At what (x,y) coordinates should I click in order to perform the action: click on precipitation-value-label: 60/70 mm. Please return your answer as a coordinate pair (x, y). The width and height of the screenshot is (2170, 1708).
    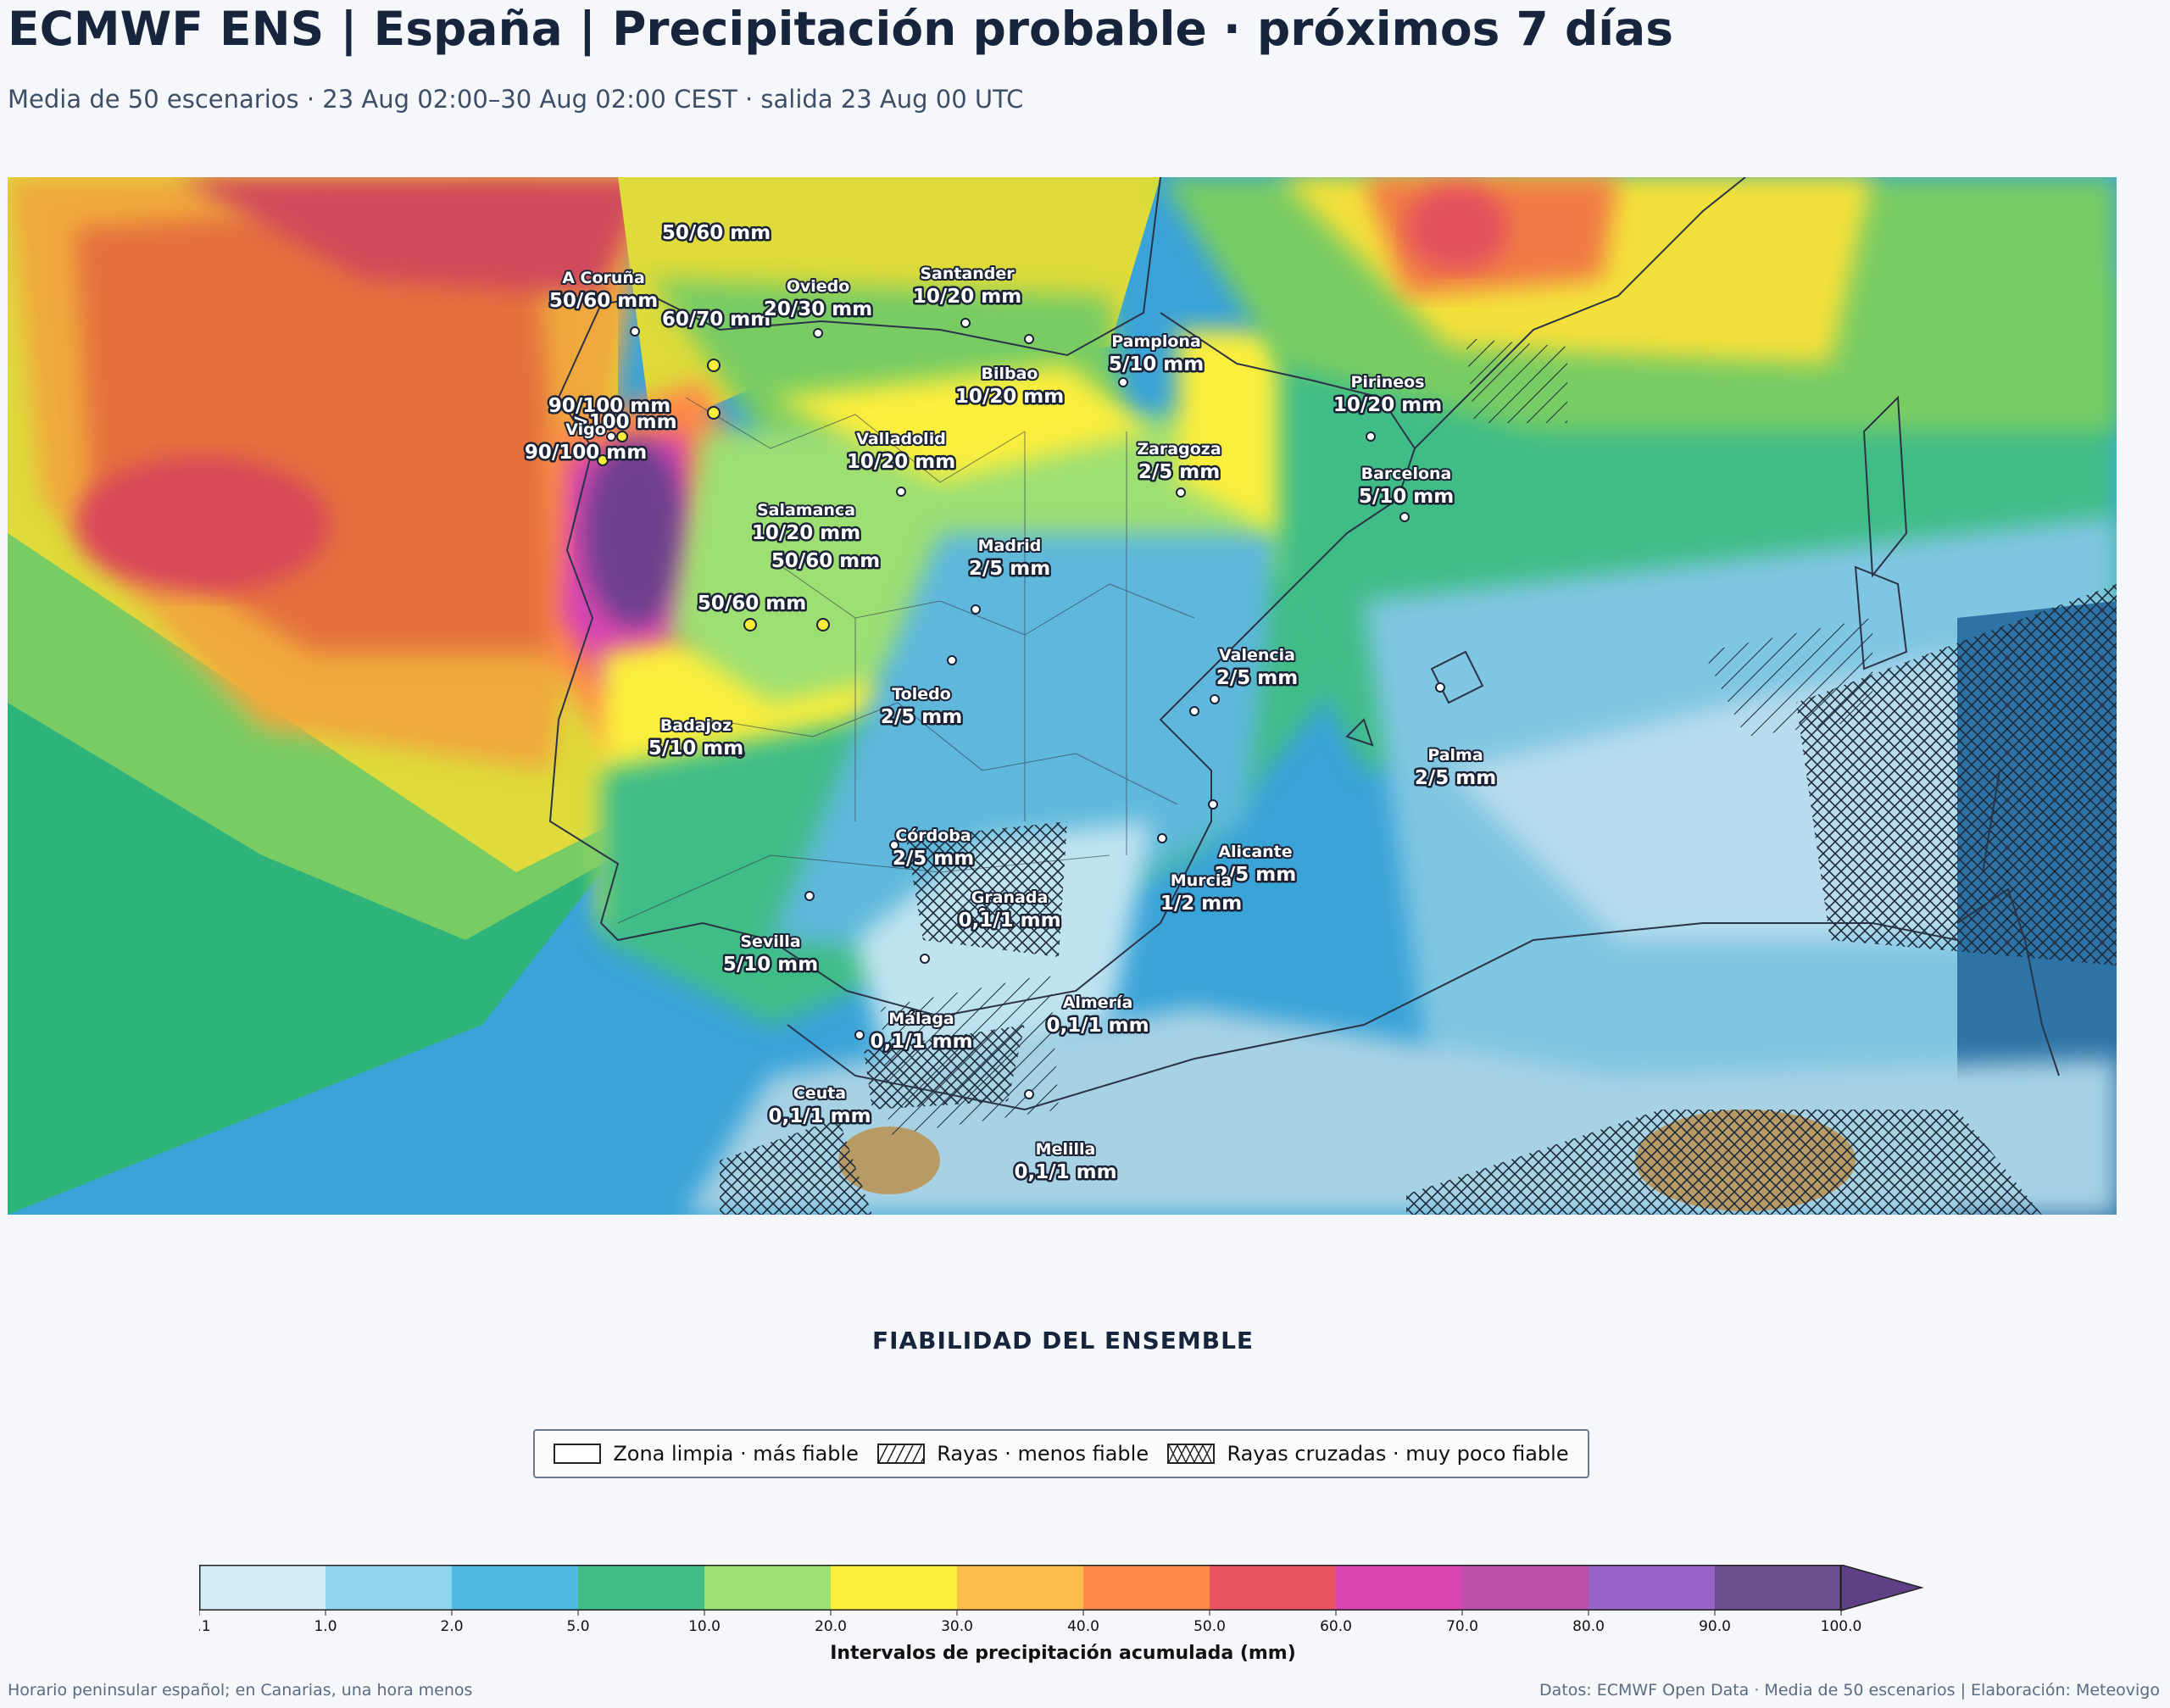
    Looking at the image, I should click on (716, 320).